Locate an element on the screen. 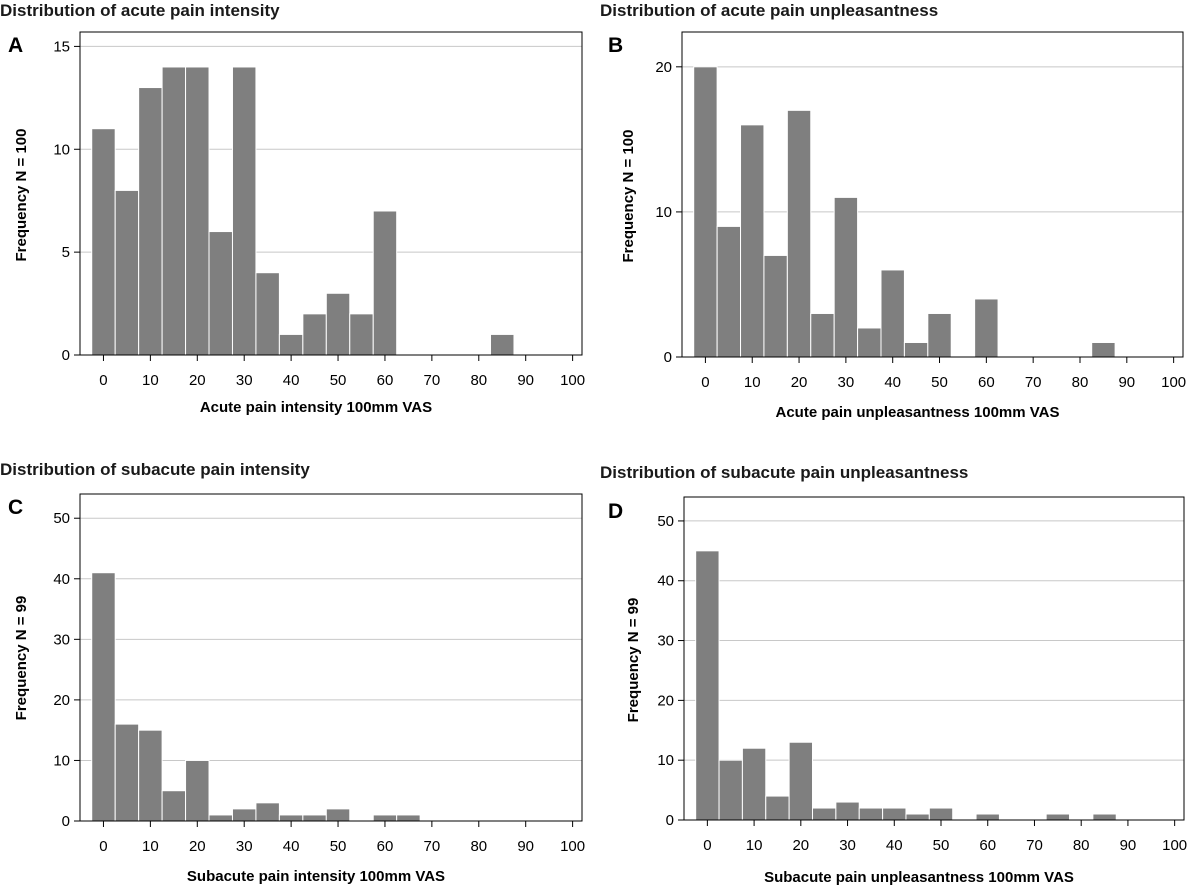  y-tick-c-2: 20 is located at coordinates (61, 700).